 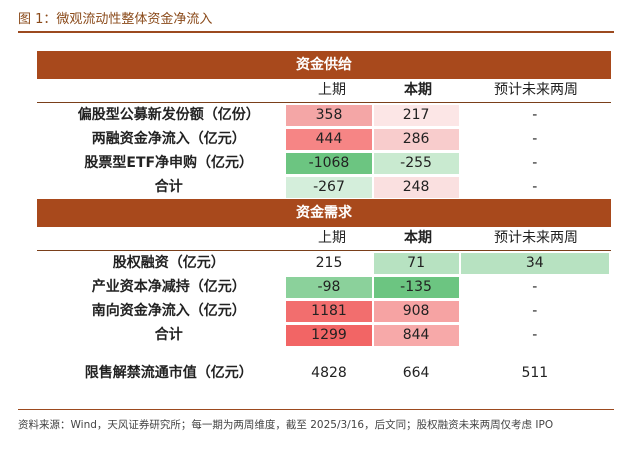 What do you see at coordinates (416, 335) in the screenshot?
I see `table-cell: 844` at bounding box center [416, 335].